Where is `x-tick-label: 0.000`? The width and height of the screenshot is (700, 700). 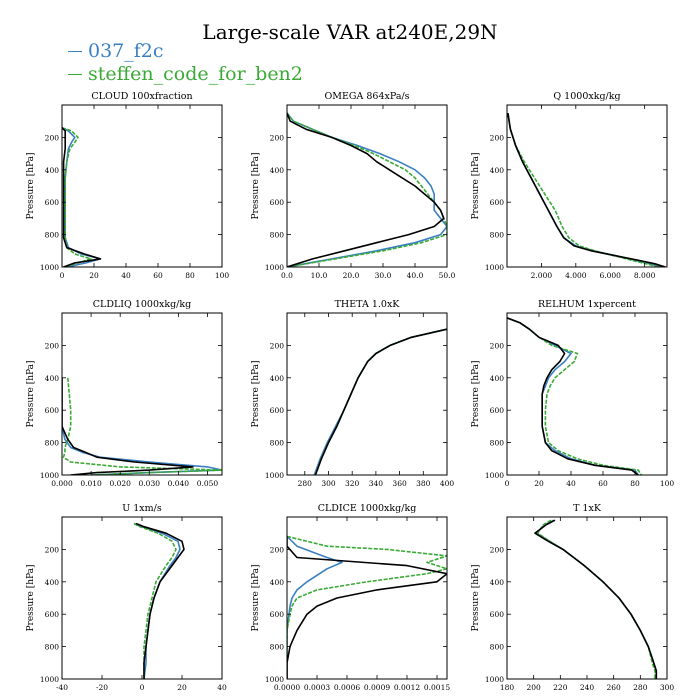 x-tick-label: 0.000 is located at coordinates (62, 483).